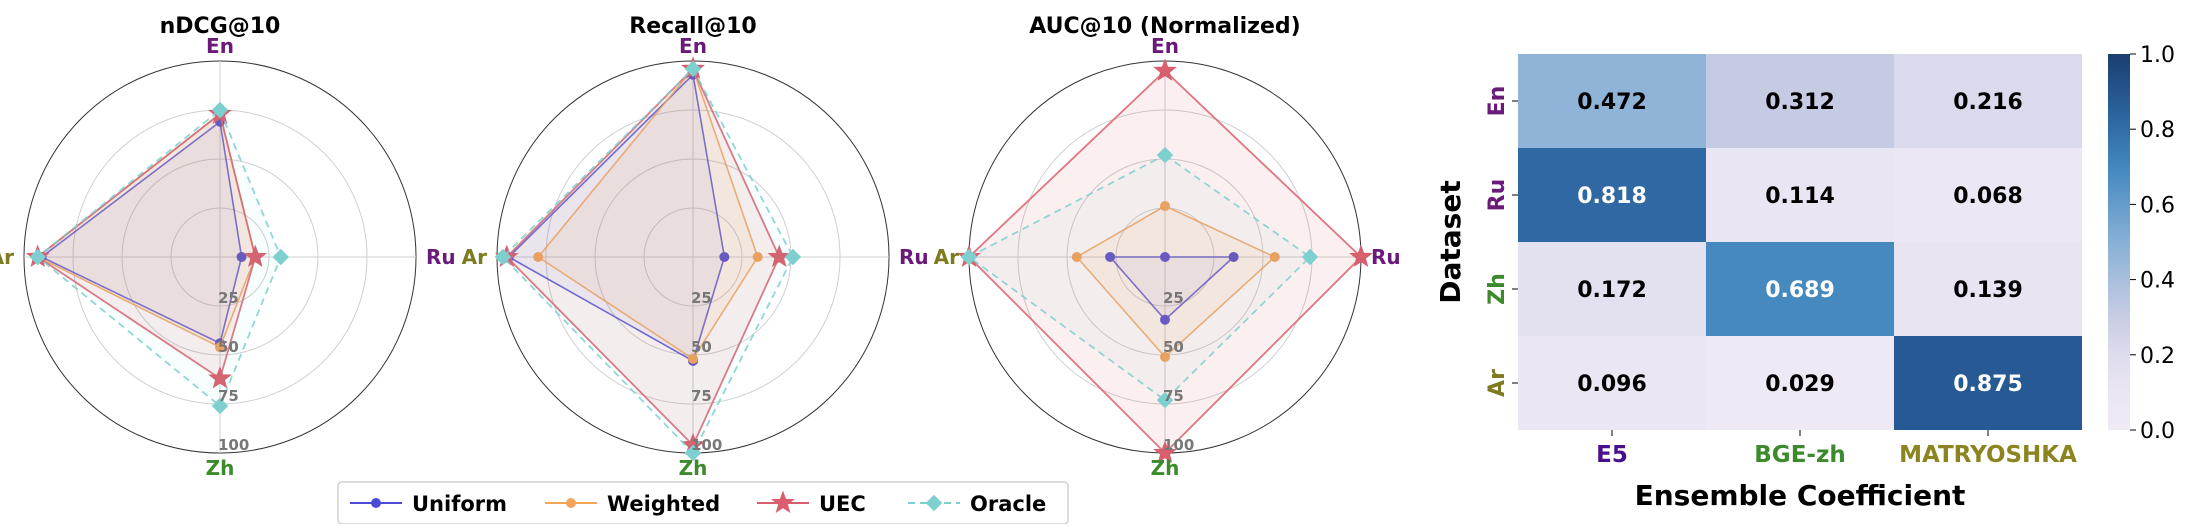  Describe the element at coordinates (1450, 241) in the screenshot. I see `heatmap-ylabel: Dataset` at that location.